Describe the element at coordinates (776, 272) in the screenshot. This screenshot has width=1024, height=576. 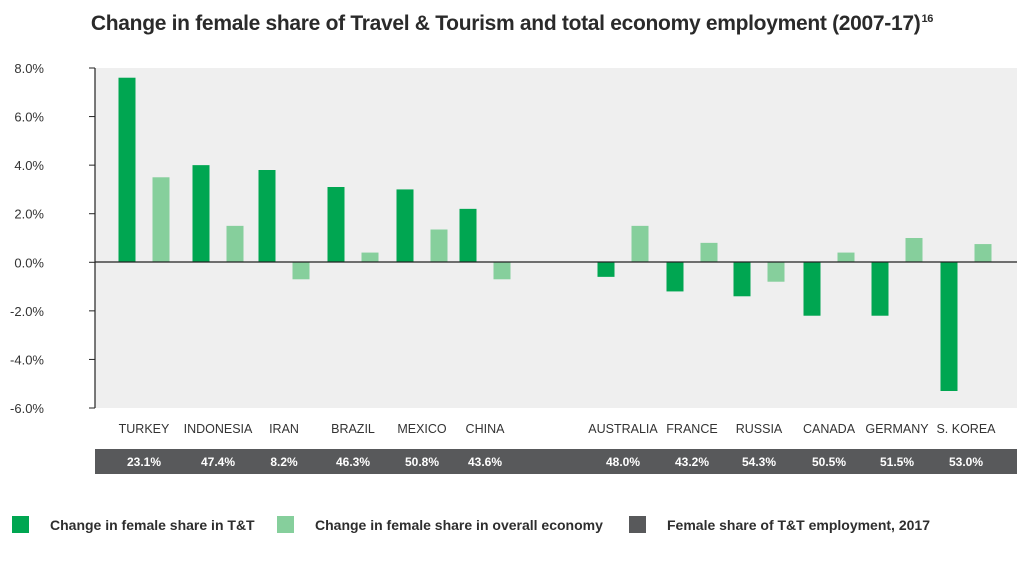
I see `bar-economy-russia` at that location.